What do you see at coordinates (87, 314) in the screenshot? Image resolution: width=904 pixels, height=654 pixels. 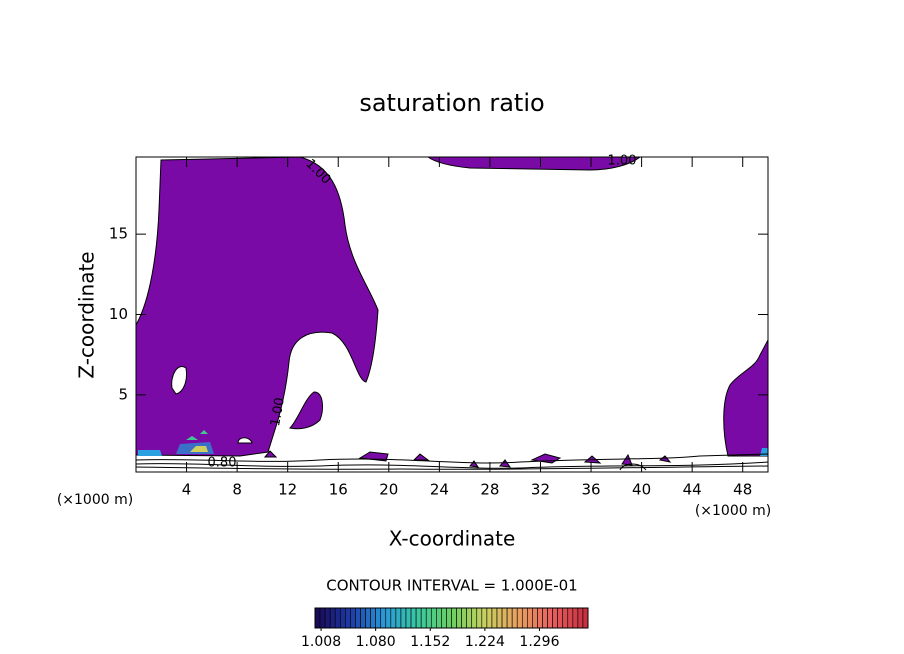 I see `y-axis-label: Z-coordinate` at bounding box center [87, 314].